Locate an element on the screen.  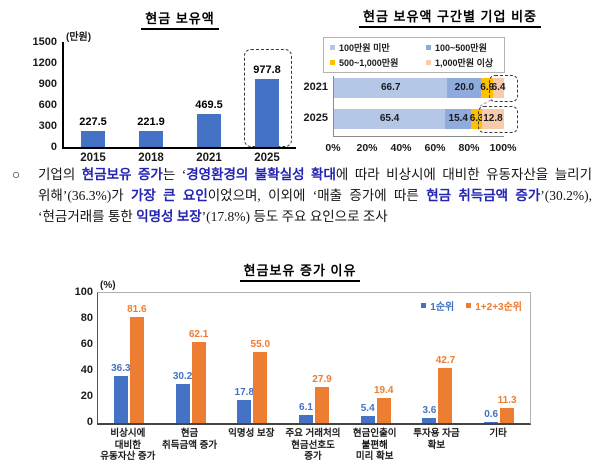
segment-value-label: 65.4 is located at coordinates (389, 118).